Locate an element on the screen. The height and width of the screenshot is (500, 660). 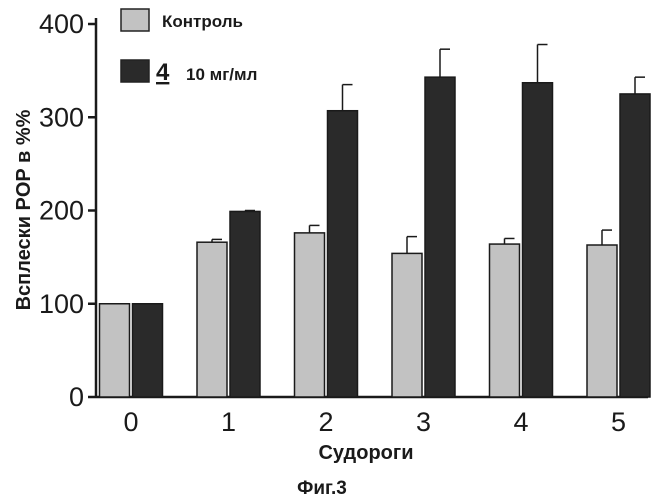
y-axis: 0 100 200 300 400 is located at coordinates (67, 210).